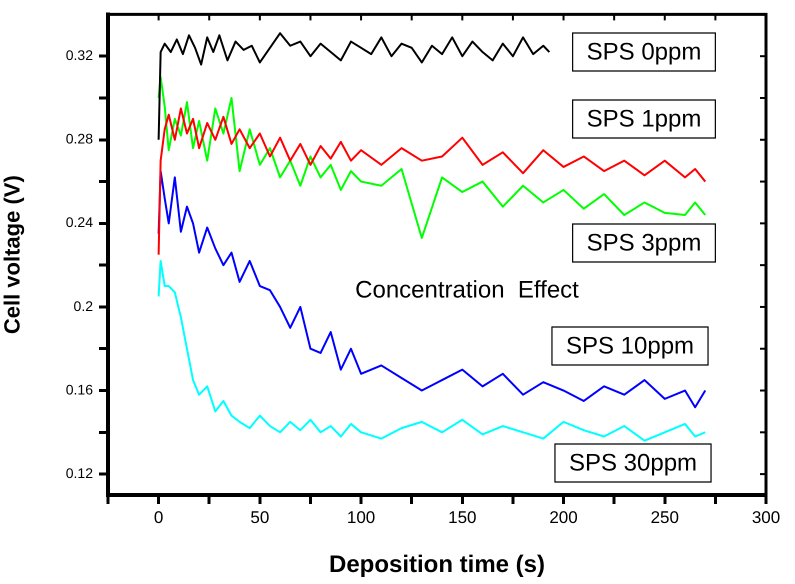  What do you see at coordinates (664, 517) in the screenshot?
I see `x-tick-label: 250` at bounding box center [664, 517].